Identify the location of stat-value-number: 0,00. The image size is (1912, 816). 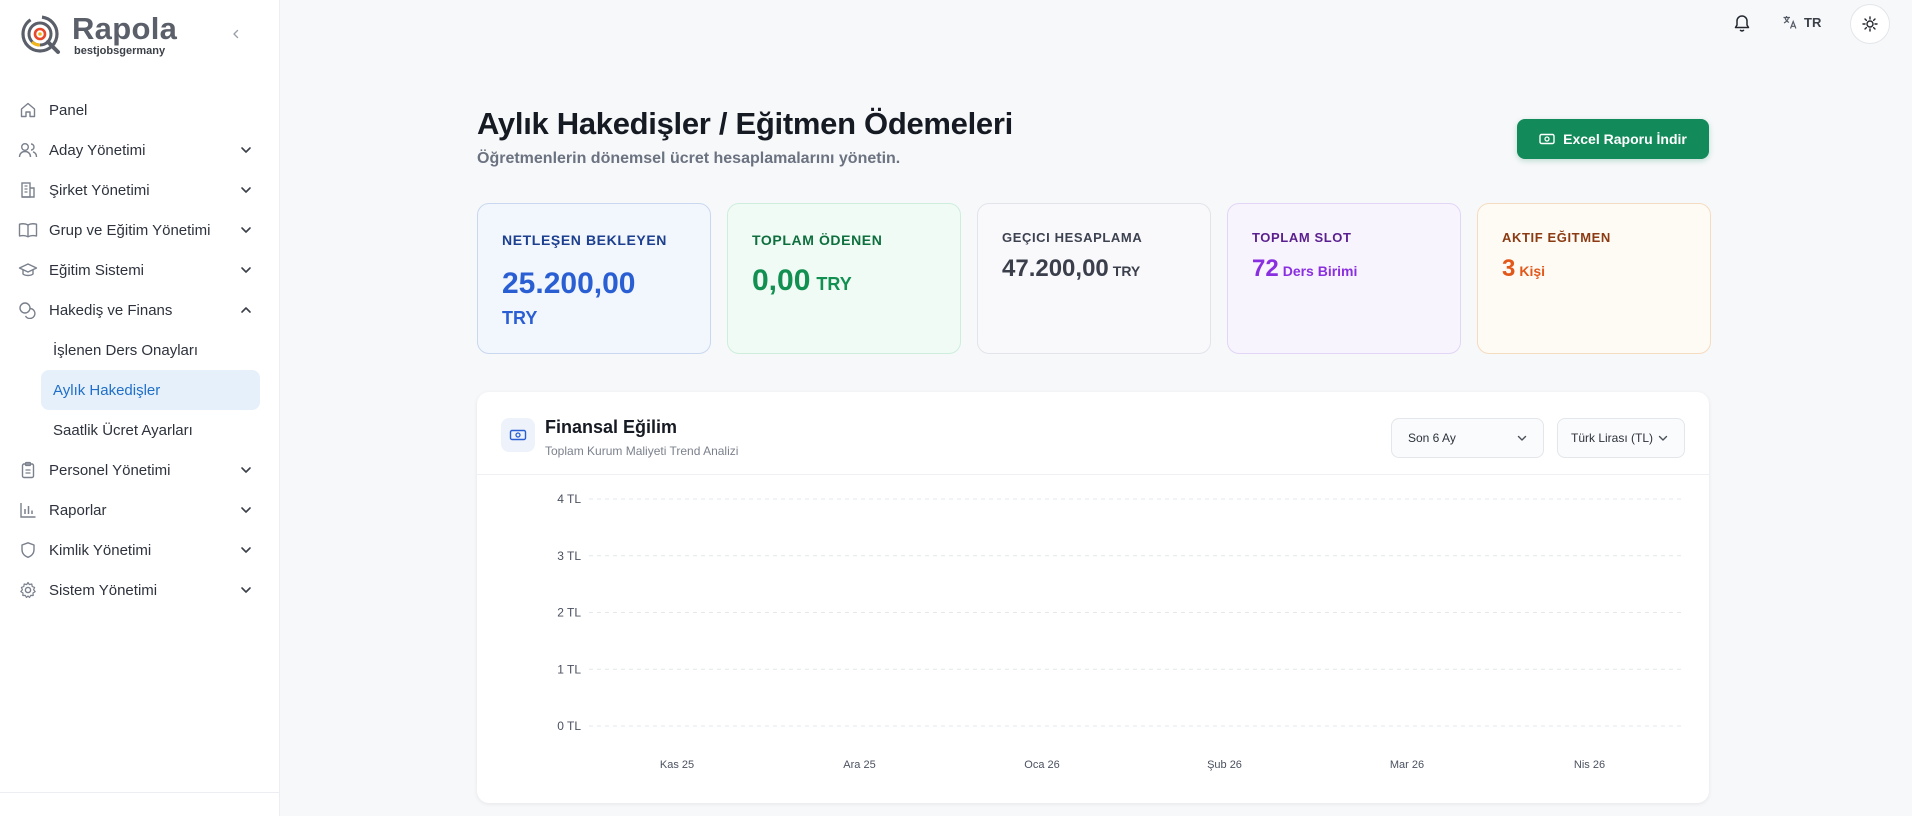
(781, 280).